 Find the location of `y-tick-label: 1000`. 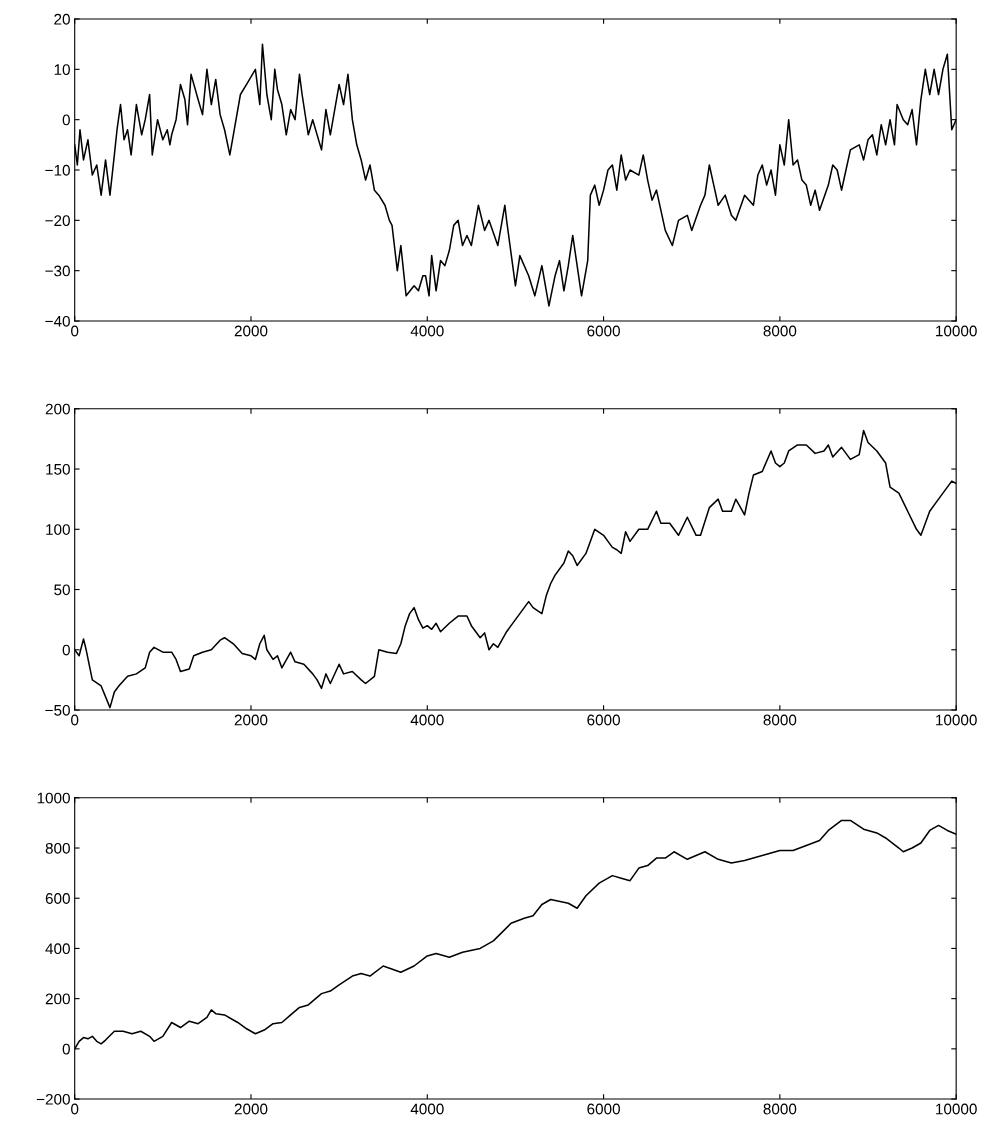

y-tick-label: 1000 is located at coordinates (53, 798).